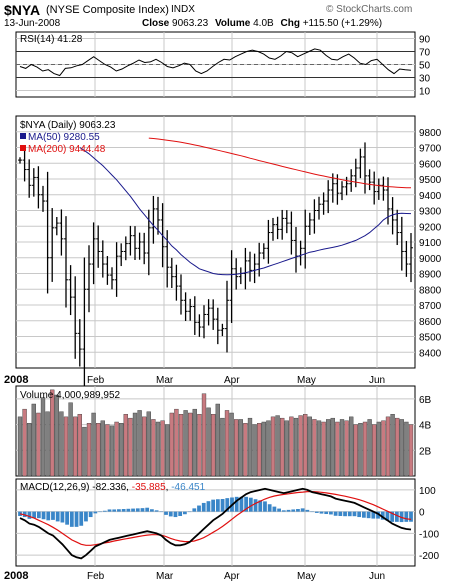 The width and height of the screenshot is (460, 582). I want to click on macd-line, so click(215, 523).